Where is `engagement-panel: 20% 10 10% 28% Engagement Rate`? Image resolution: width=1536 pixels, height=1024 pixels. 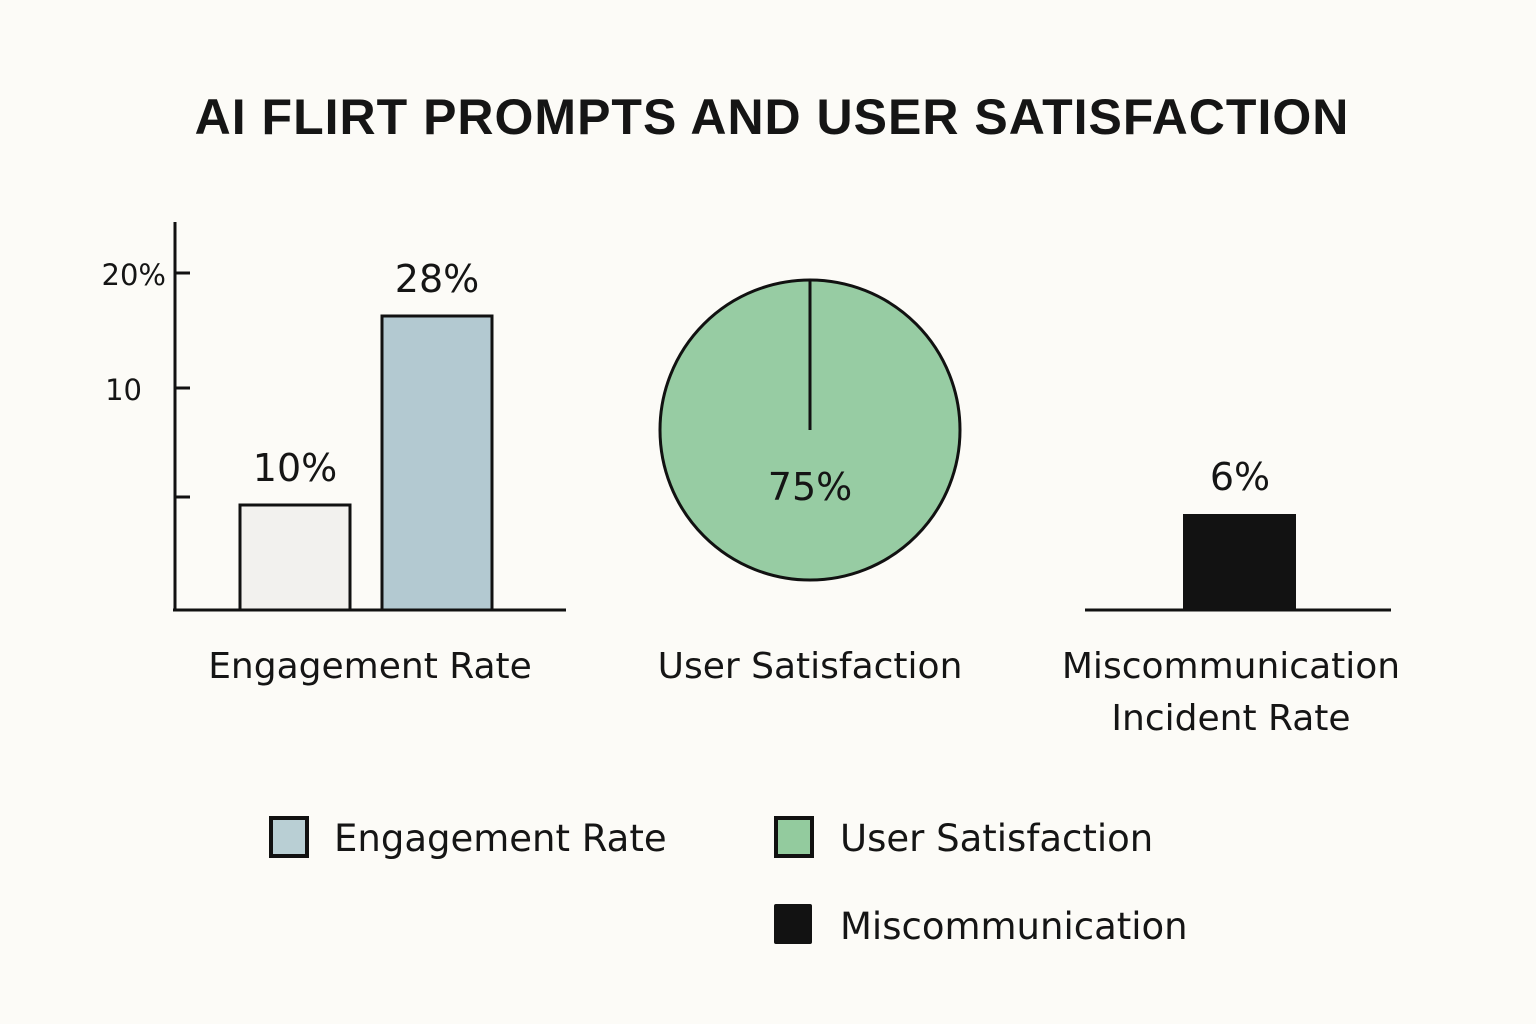
engagement-panel: 20% 10 10% 28% Engagement Rate is located at coordinates (334, 454).